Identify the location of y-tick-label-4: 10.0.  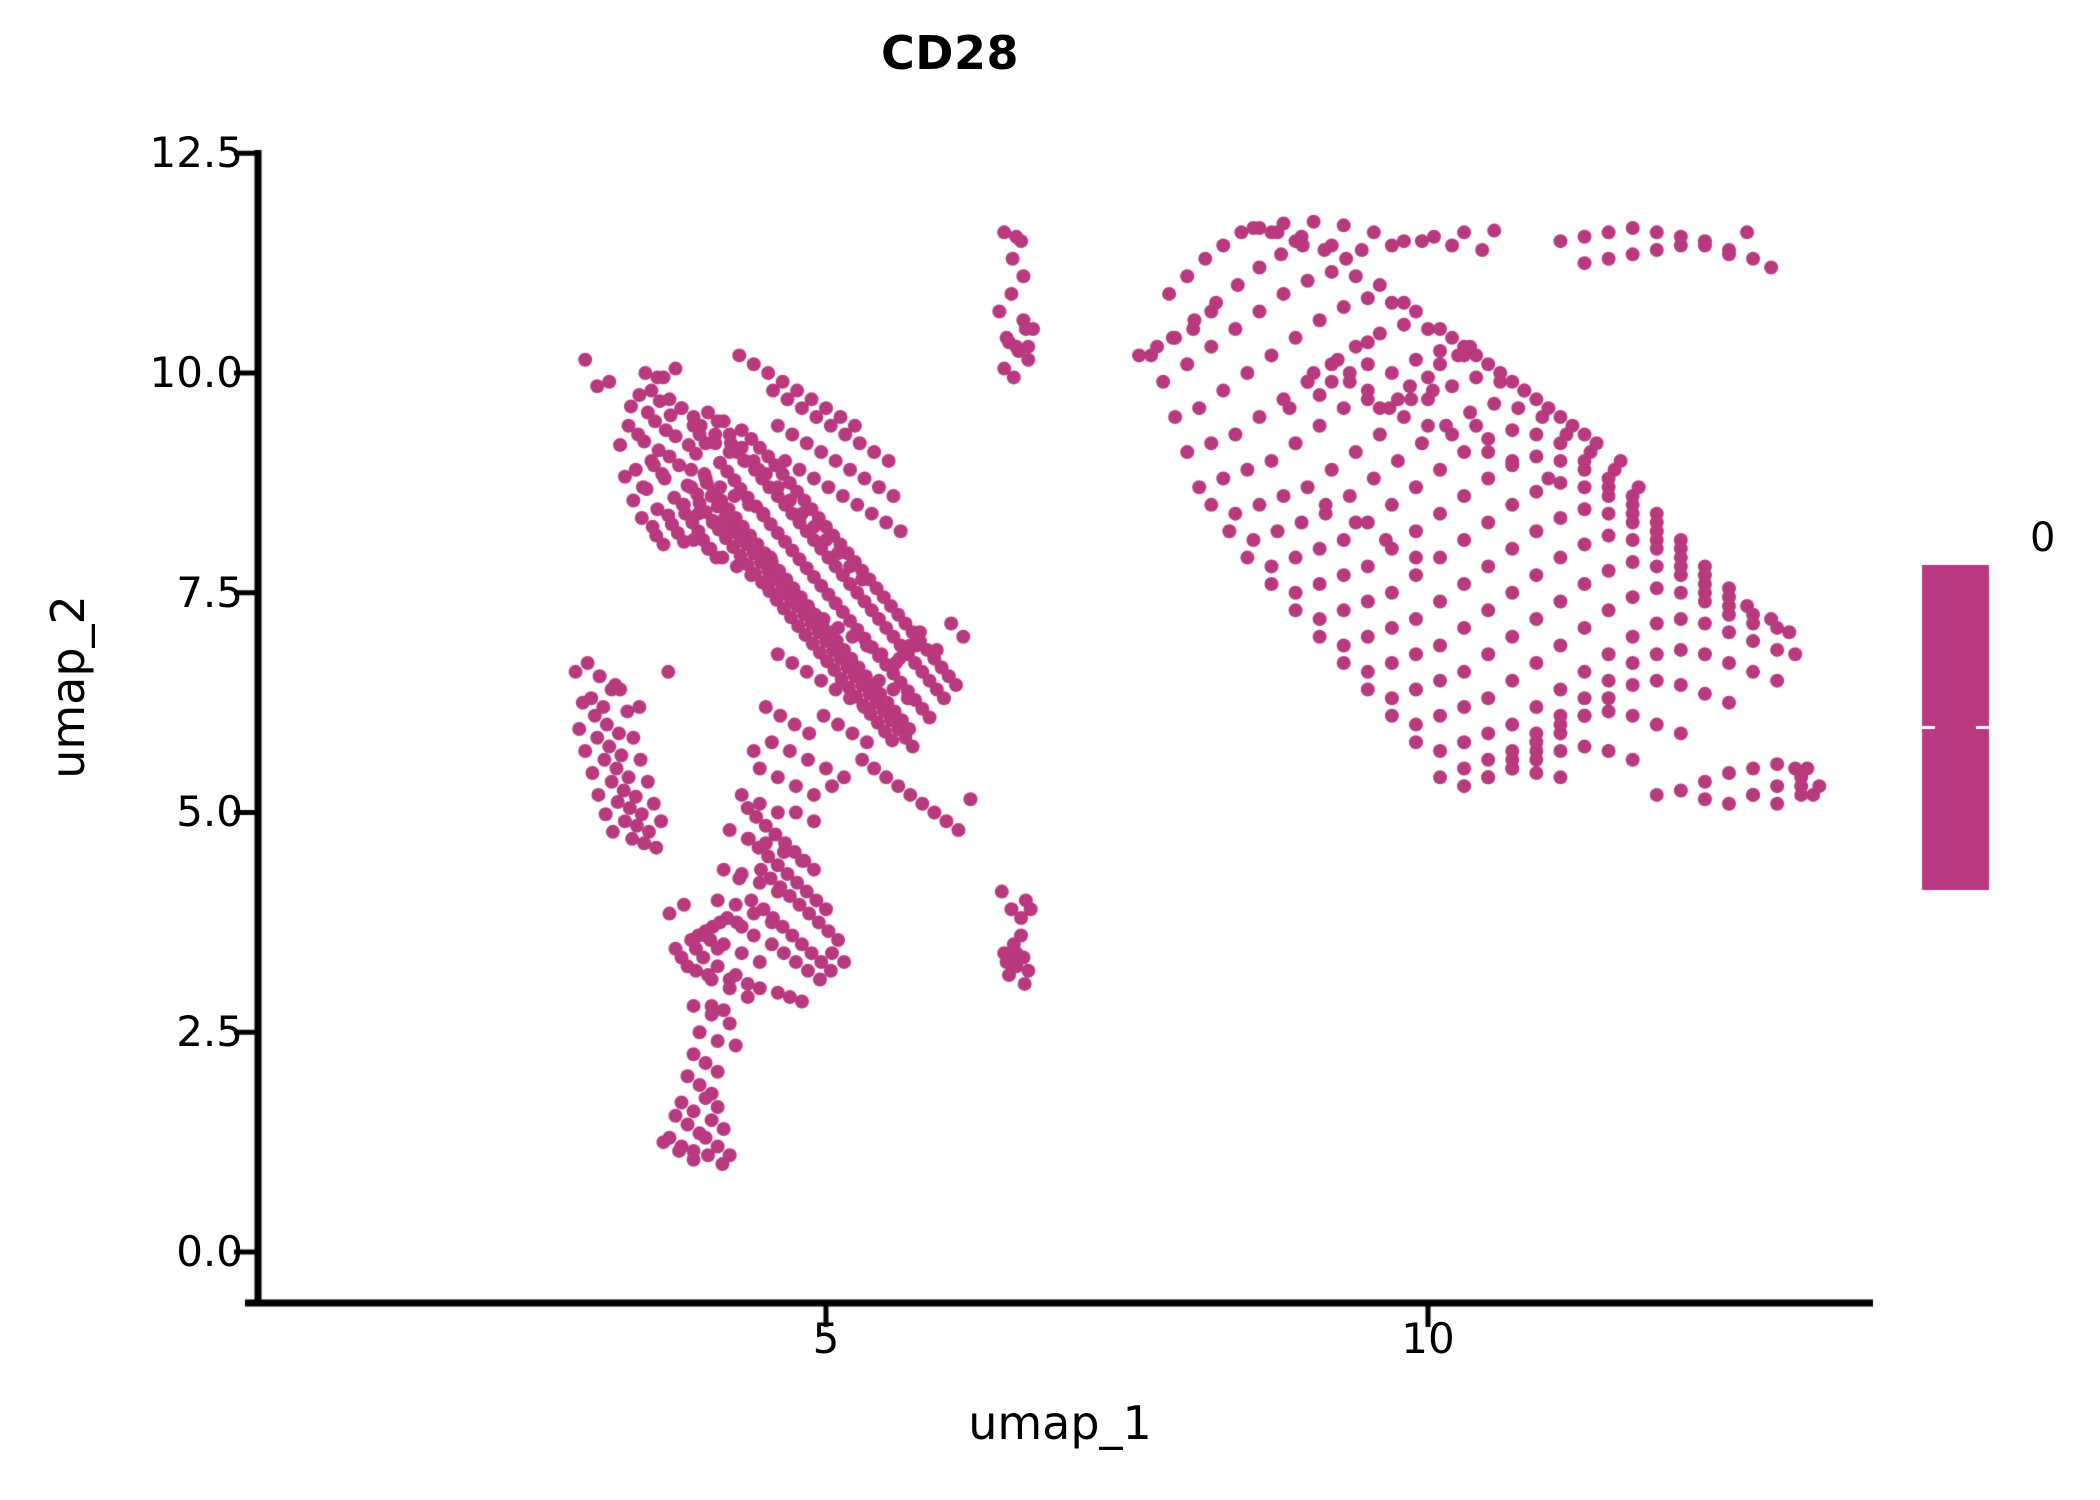
(196, 372).